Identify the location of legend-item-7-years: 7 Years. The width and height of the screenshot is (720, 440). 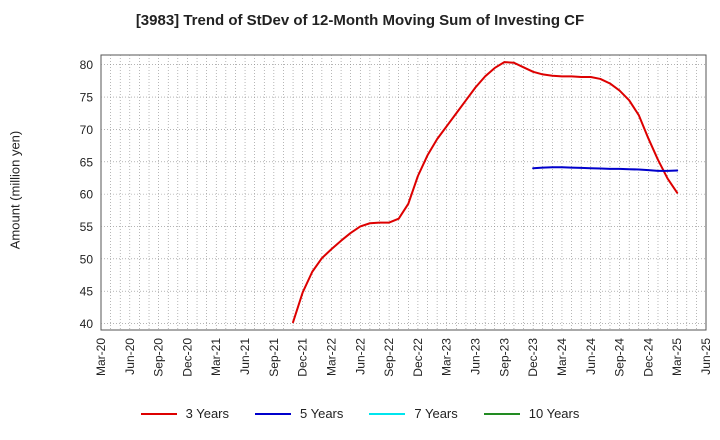
(413, 413).